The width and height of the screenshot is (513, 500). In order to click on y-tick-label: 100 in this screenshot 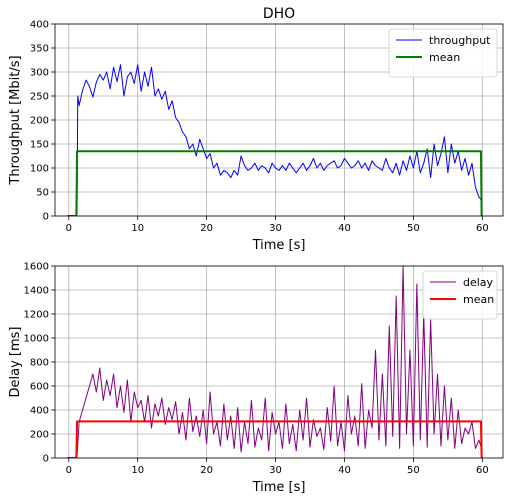, I will do `click(39, 169)`.